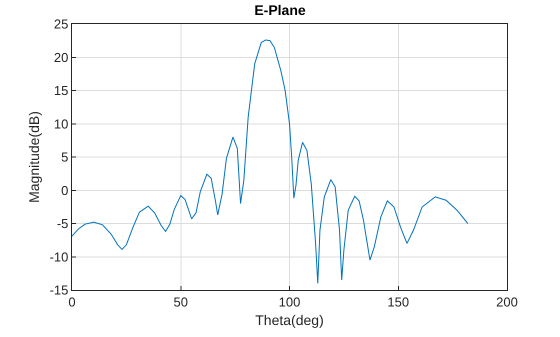  I want to click on y-axis-title: Magnitude(dB), so click(34, 157).